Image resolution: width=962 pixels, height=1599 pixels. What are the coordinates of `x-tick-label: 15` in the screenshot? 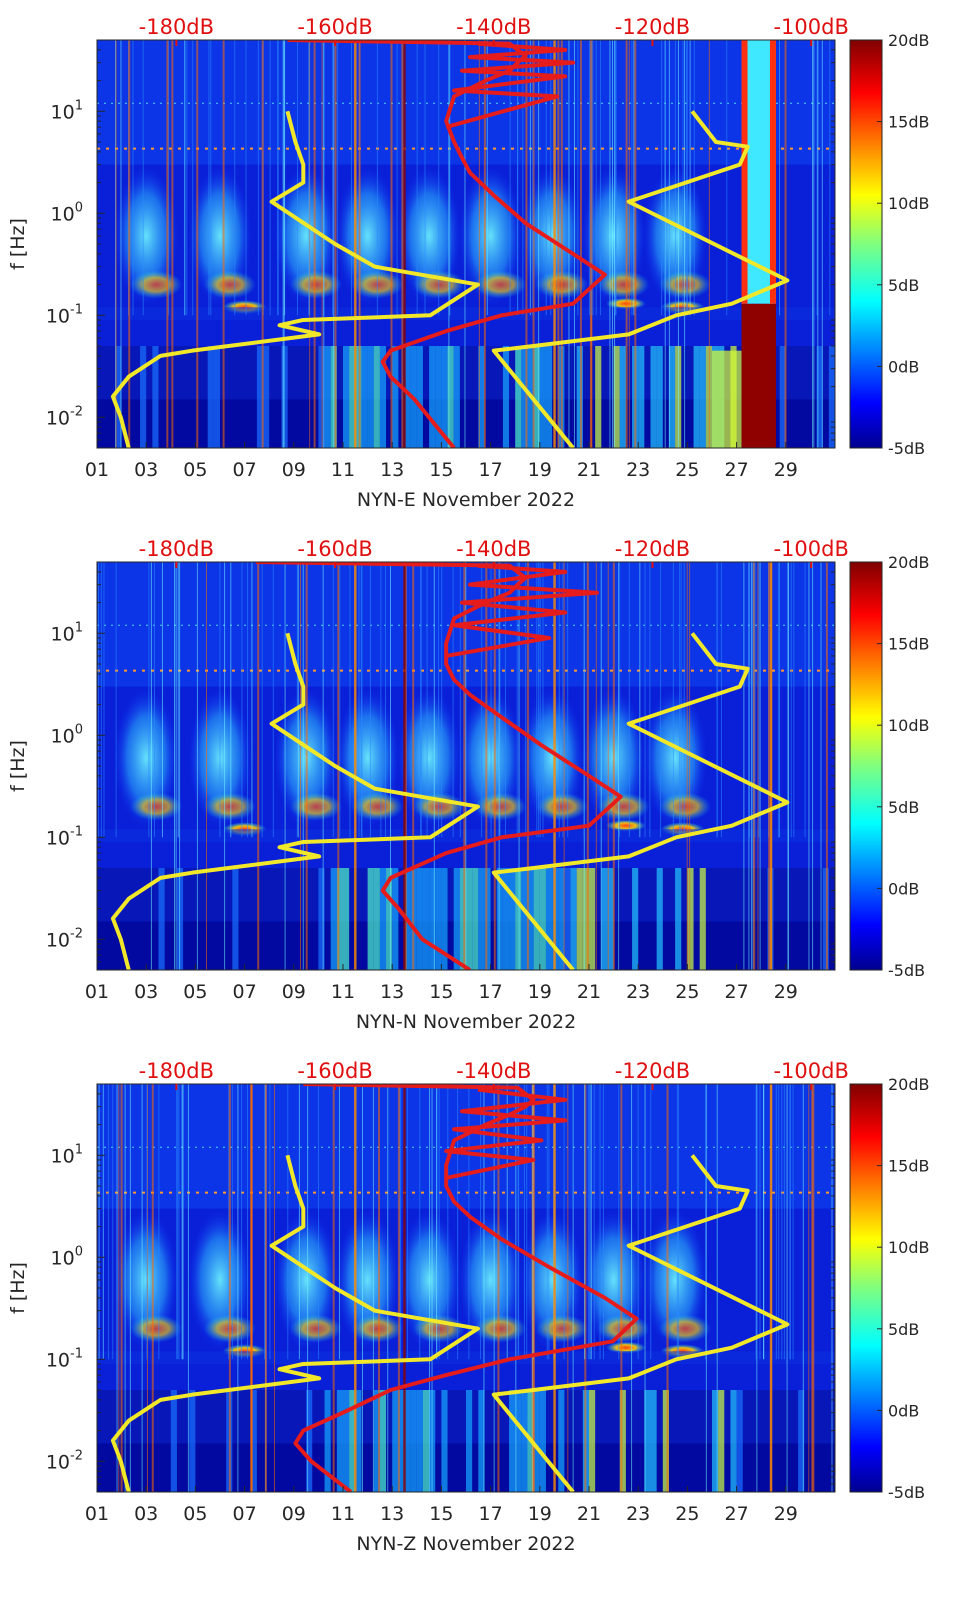 It's located at (441, 470).